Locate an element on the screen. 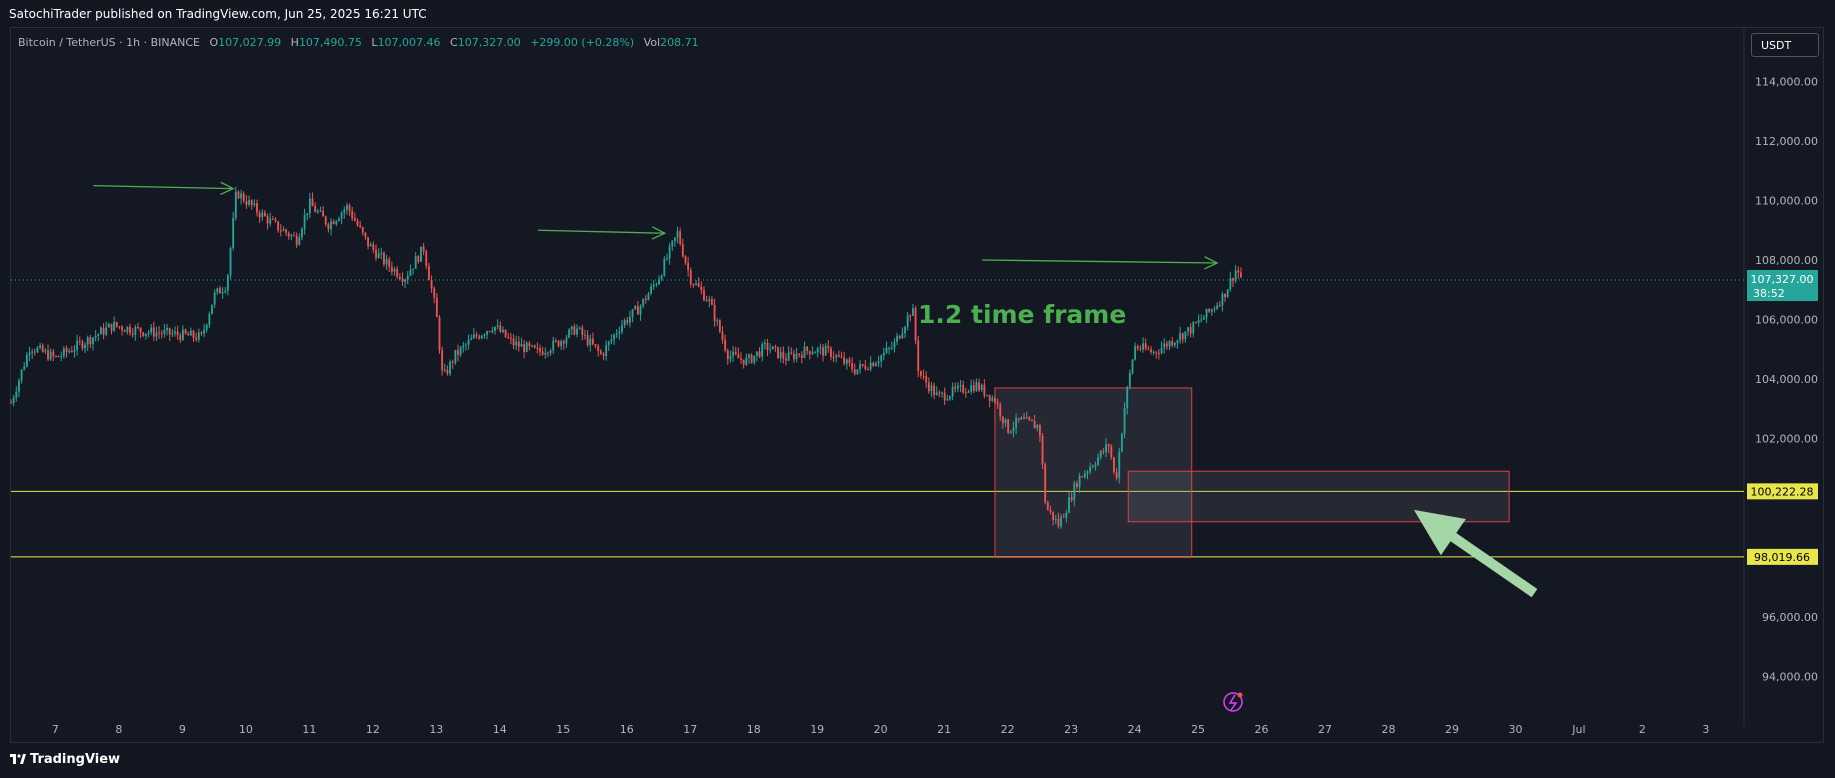 This screenshot has height=778, width=1835. y-tick-label: 114,000.00 is located at coordinates (1786, 82).